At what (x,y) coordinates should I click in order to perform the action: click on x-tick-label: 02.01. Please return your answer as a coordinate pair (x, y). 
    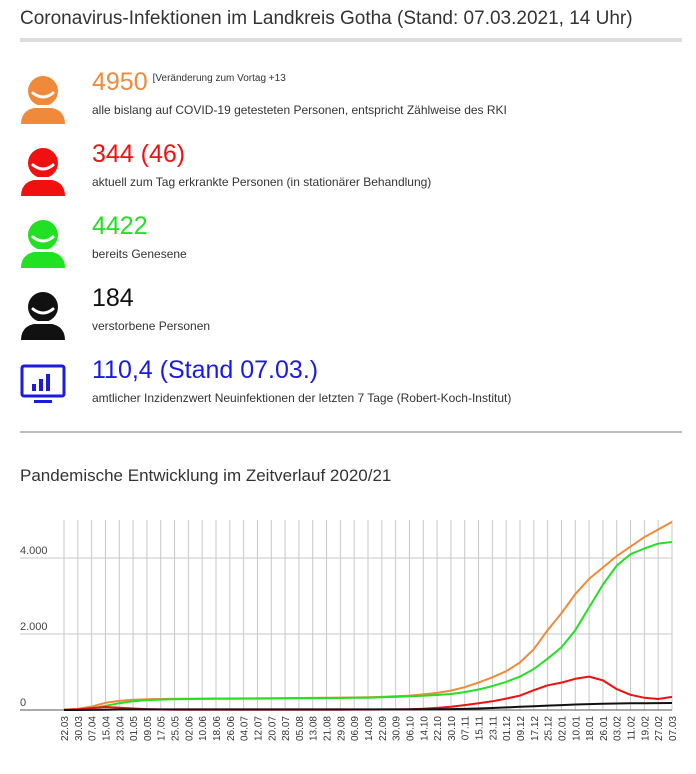
    Looking at the image, I should click on (562, 728).